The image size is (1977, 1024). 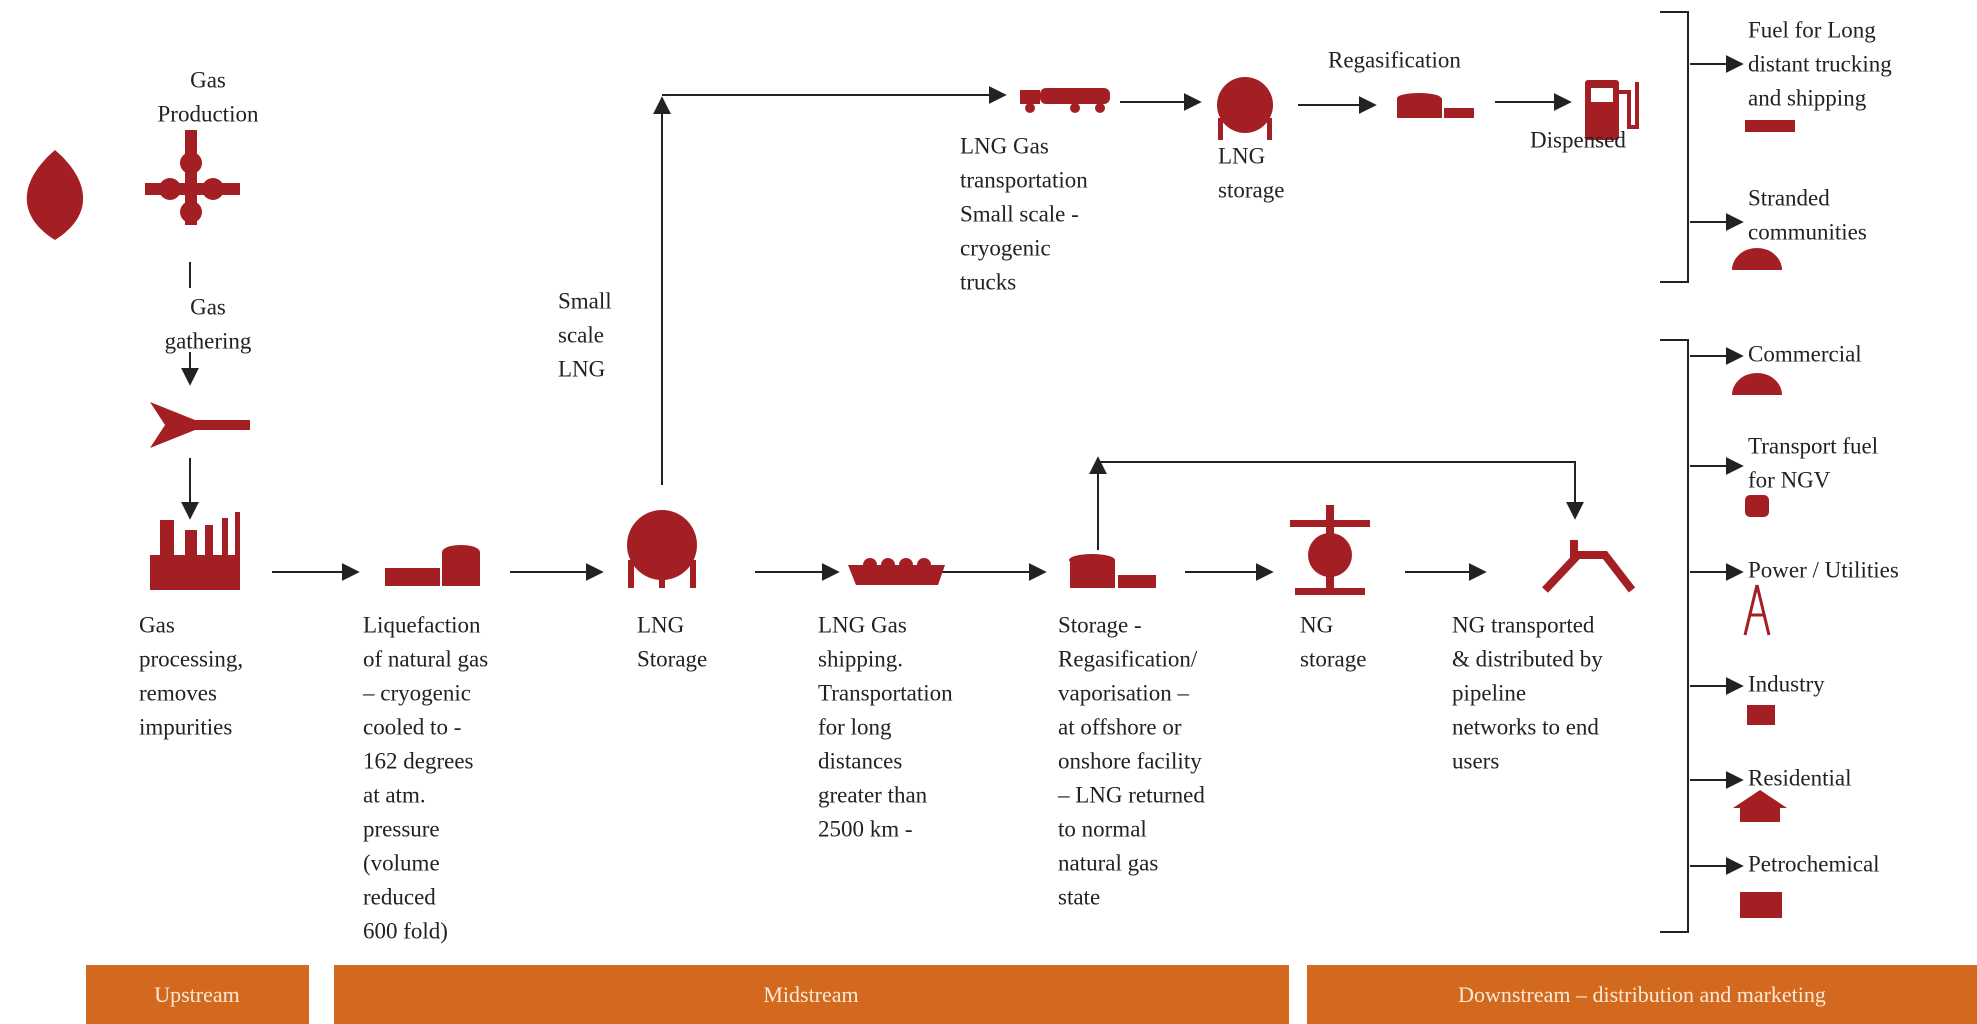 What do you see at coordinates (1123, 692) in the screenshot?
I see `label-line: vaporisation –` at bounding box center [1123, 692].